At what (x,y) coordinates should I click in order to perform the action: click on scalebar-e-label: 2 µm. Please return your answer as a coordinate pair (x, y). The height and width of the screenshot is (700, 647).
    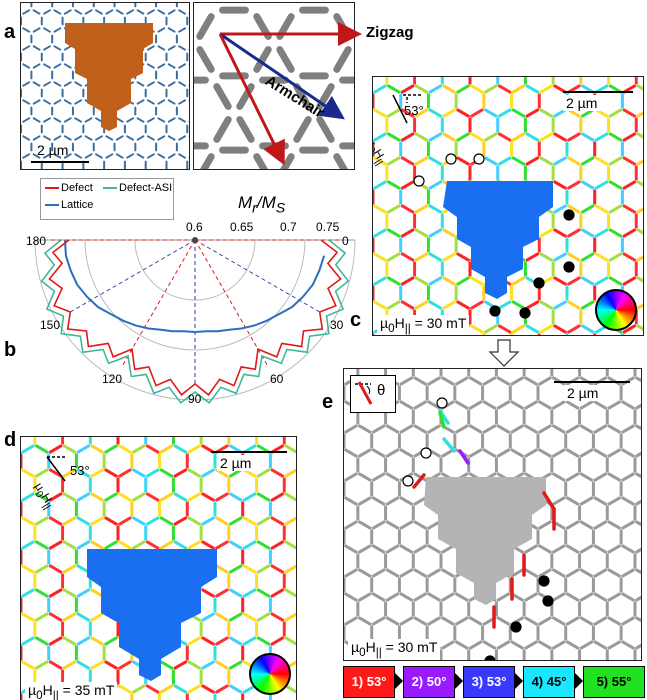
    Looking at the image, I should click on (582, 393).